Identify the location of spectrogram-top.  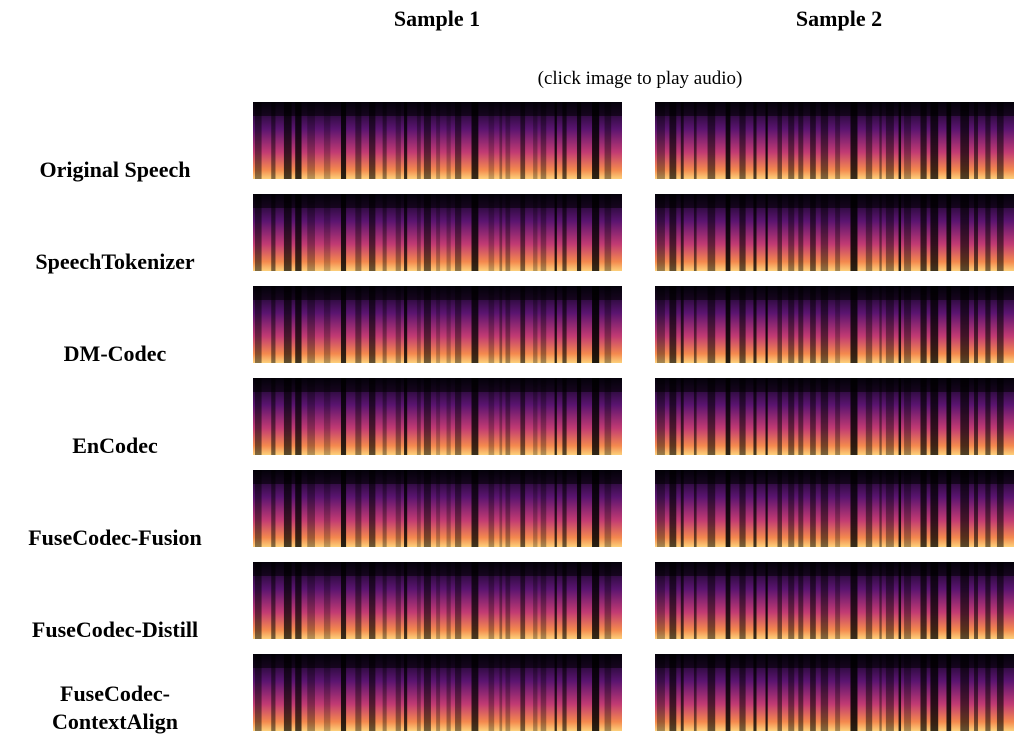
(834, 385).